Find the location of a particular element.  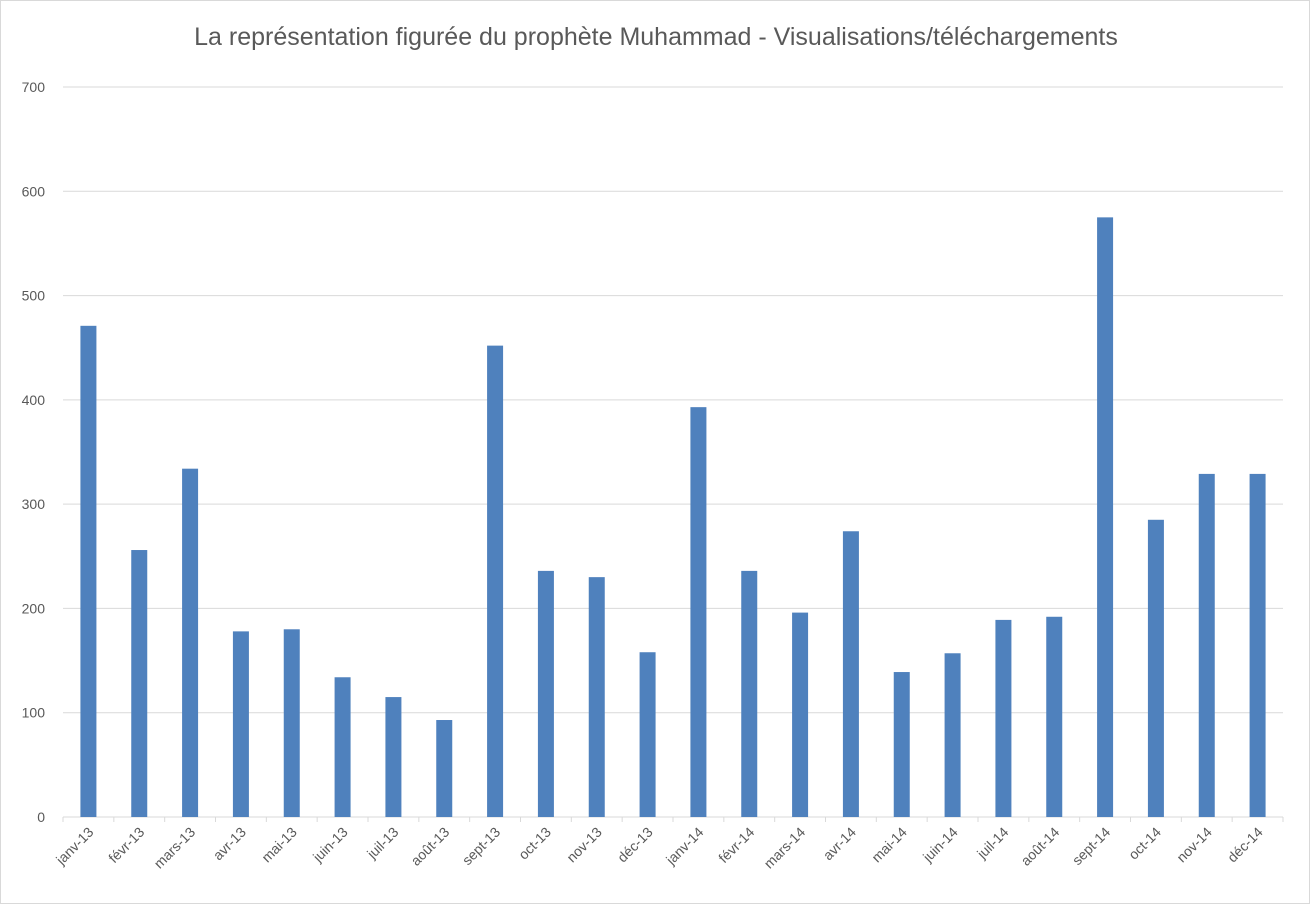

x-tick-label: janv-13 is located at coordinates (74, 846).